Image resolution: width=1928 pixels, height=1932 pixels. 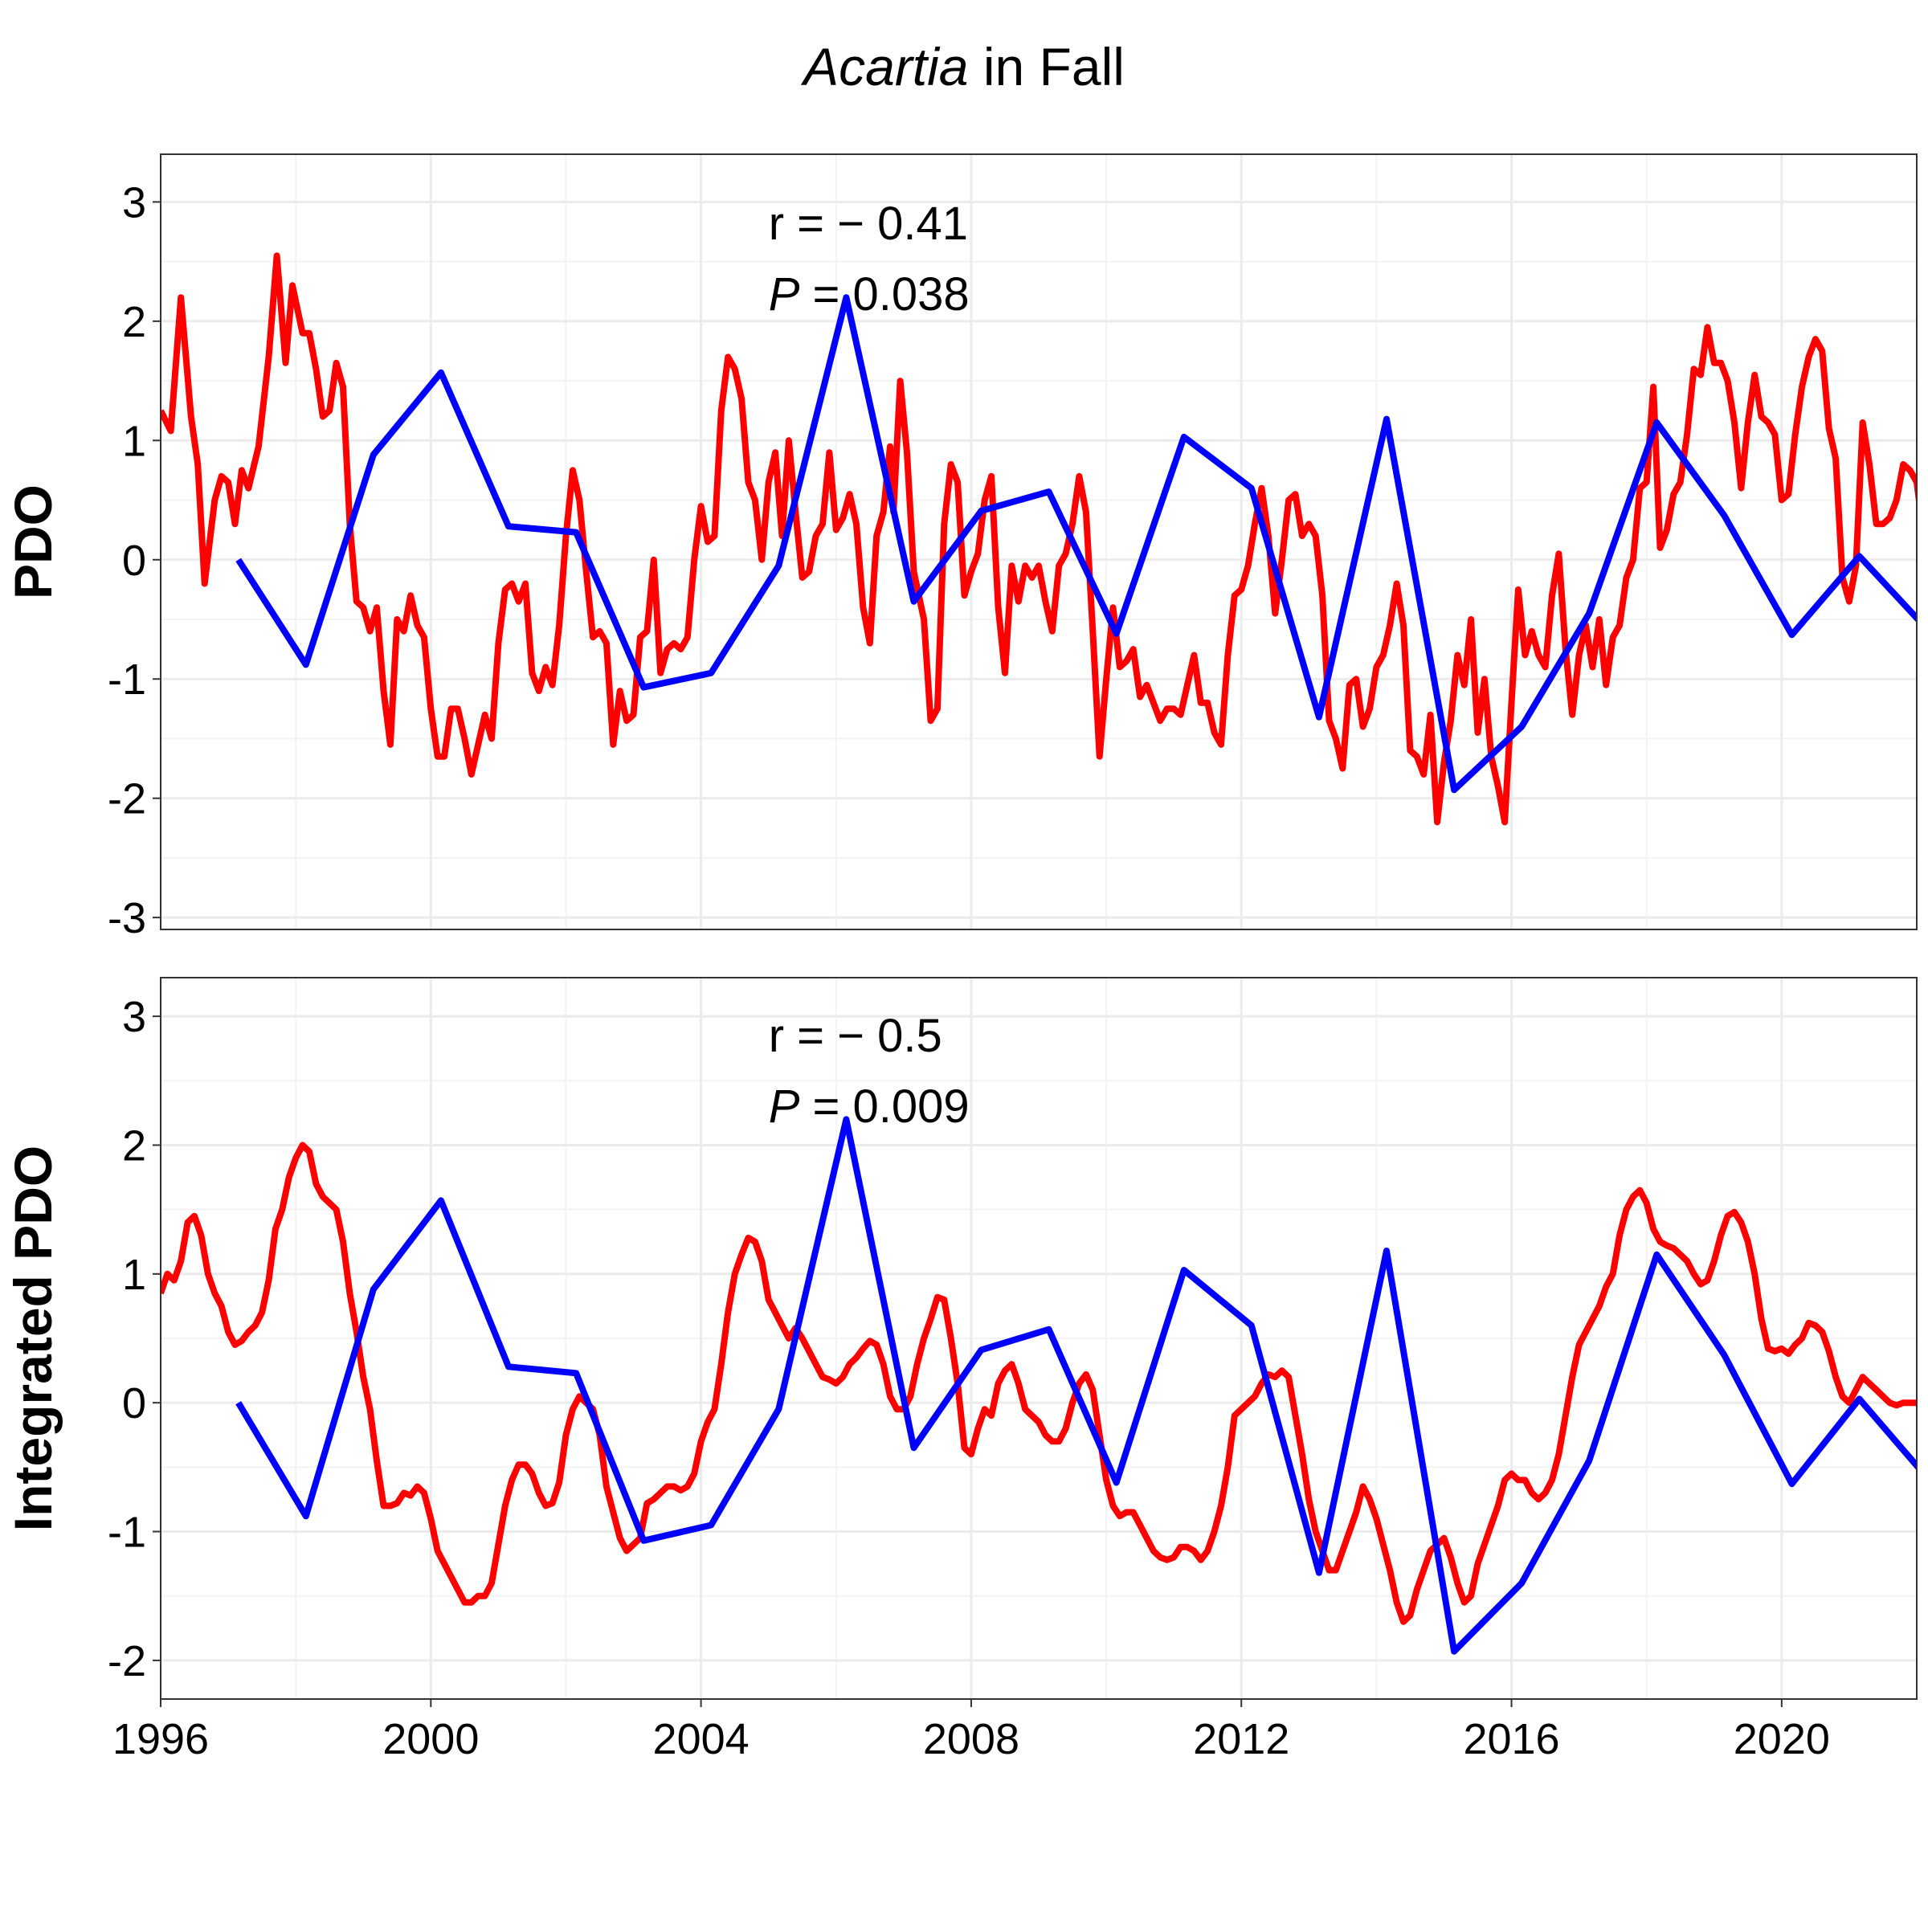 What do you see at coordinates (884, 1106) in the screenshot?
I see `p-value: = 0.009` at bounding box center [884, 1106].